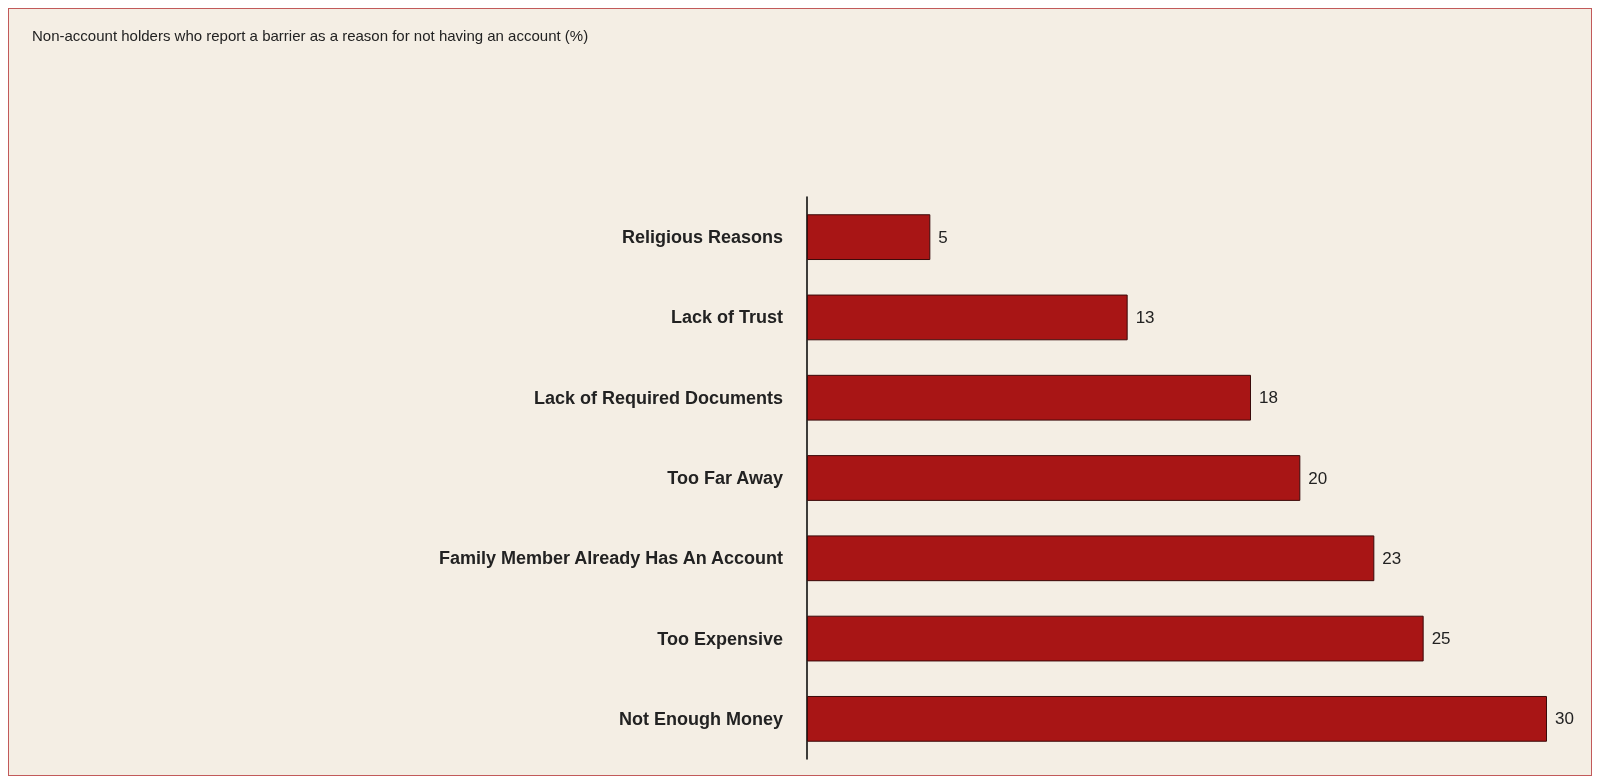 This screenshot has height=783, width=1602. Describe the element at coordinates (720, 638) in the screenshot. I see `y-tick-label: Too Expensive` at that location.